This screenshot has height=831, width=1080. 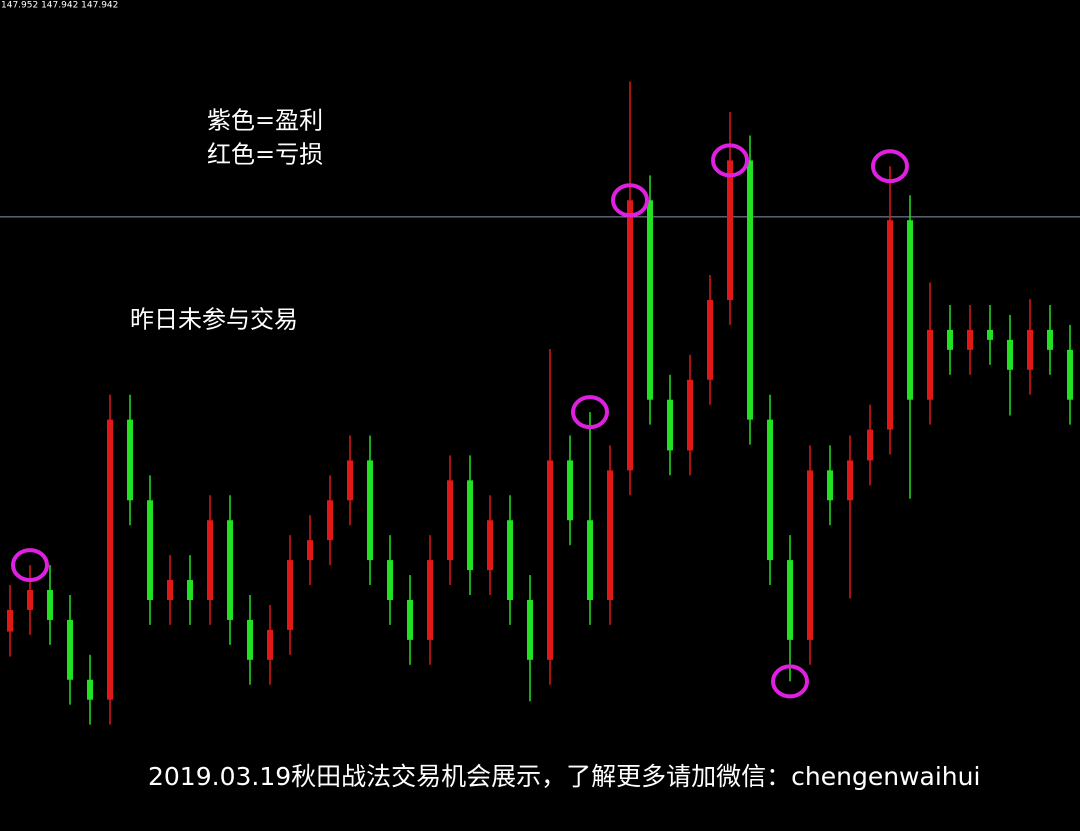 I want to click on legend-loss: 红色=亏损, so click(x=265, y=155).